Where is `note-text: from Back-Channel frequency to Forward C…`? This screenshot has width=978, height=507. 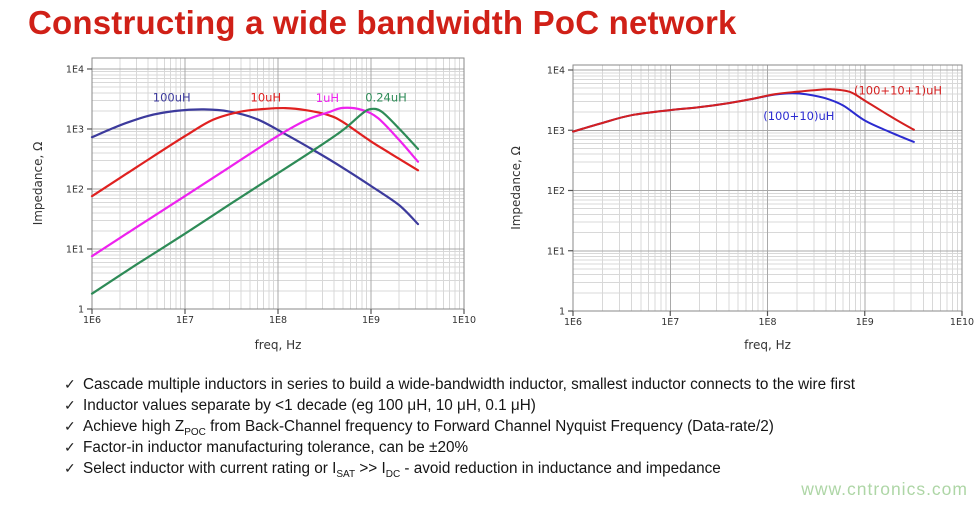 note-text: from Back-Channel frequency to Forward C… is located at coordinates (489, 426).